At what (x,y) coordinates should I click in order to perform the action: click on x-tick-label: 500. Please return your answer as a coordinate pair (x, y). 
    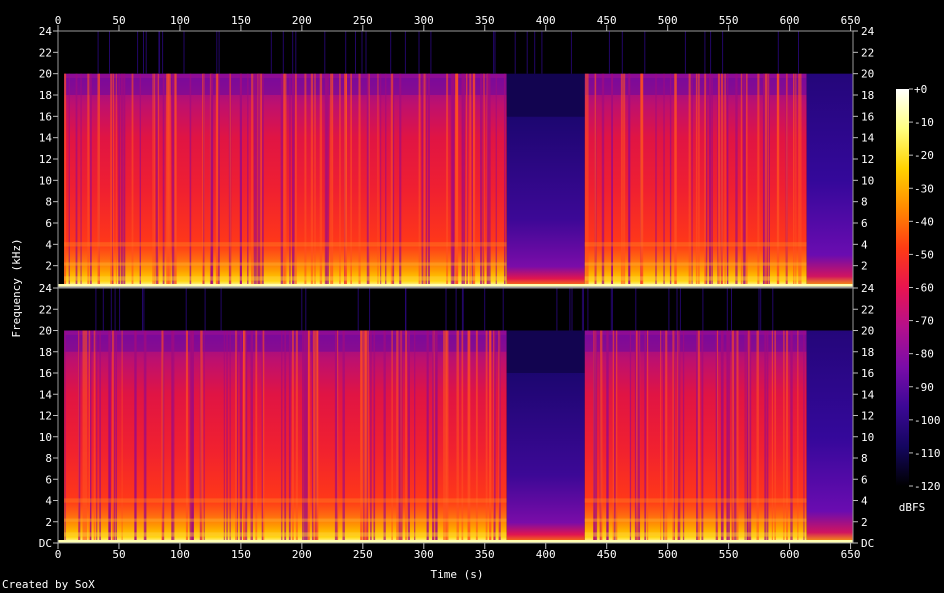
    Looking at the image, I should click on (668, 554).